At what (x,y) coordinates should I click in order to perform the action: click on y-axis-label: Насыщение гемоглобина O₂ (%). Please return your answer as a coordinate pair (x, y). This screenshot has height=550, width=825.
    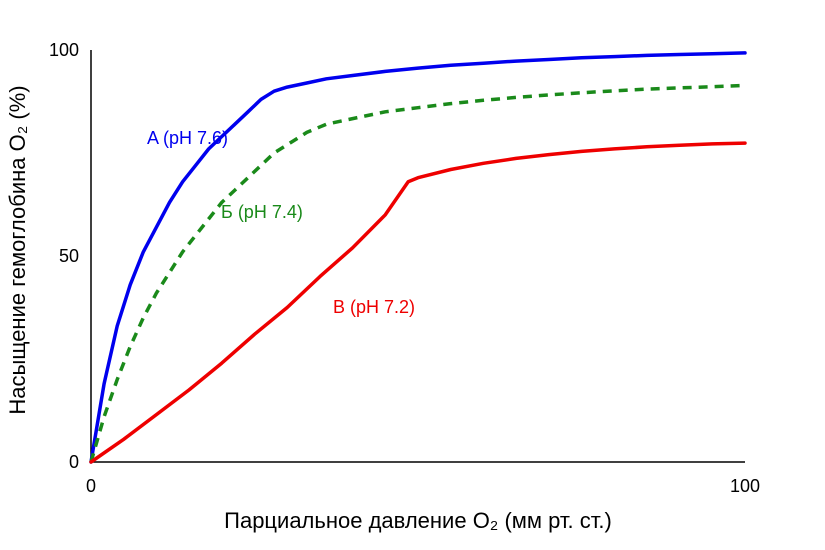
    Looking at the image, I should click on (17, 249).